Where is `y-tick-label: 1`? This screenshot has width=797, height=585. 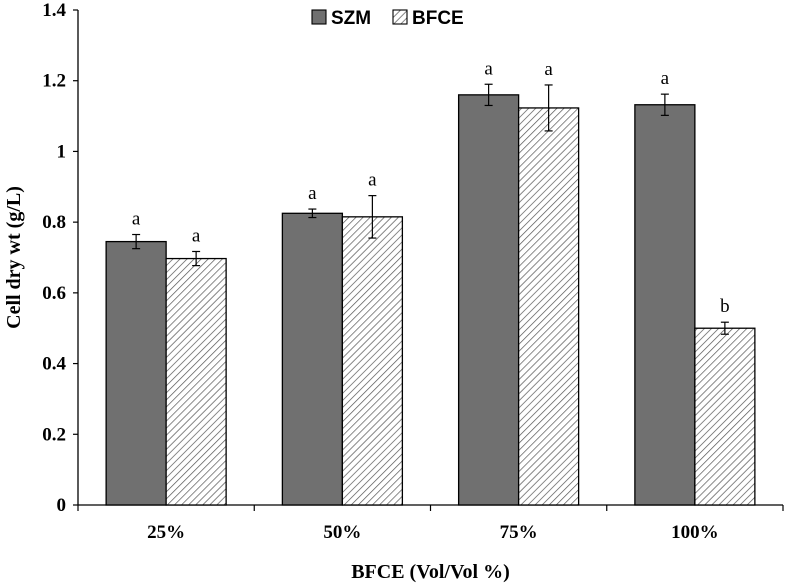 y-tick-label: 1 is located at coordinates (62, 151).